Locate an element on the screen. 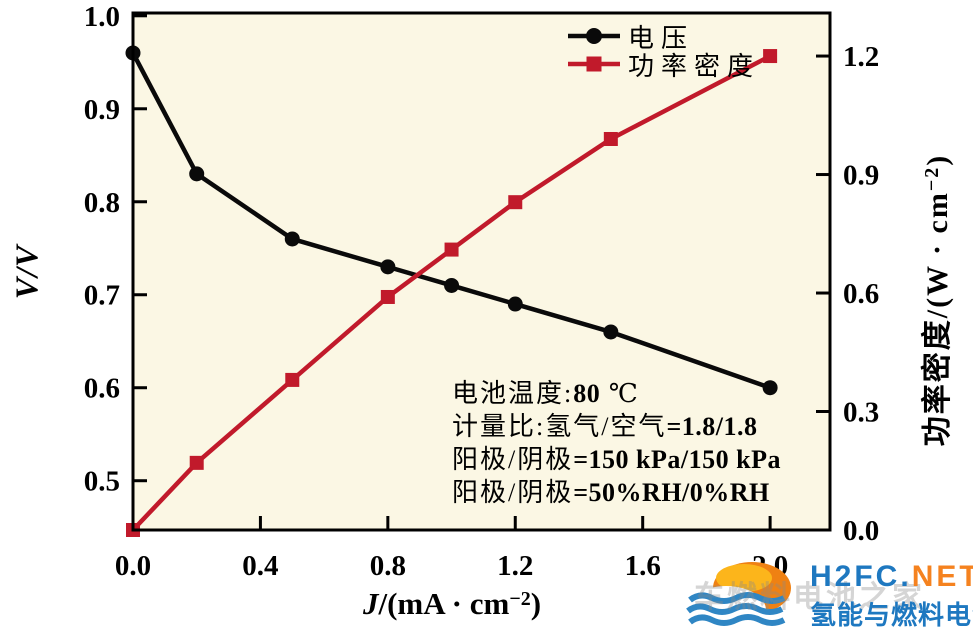  y-axis-label-left: V/V is located at coordinates (27, 272).